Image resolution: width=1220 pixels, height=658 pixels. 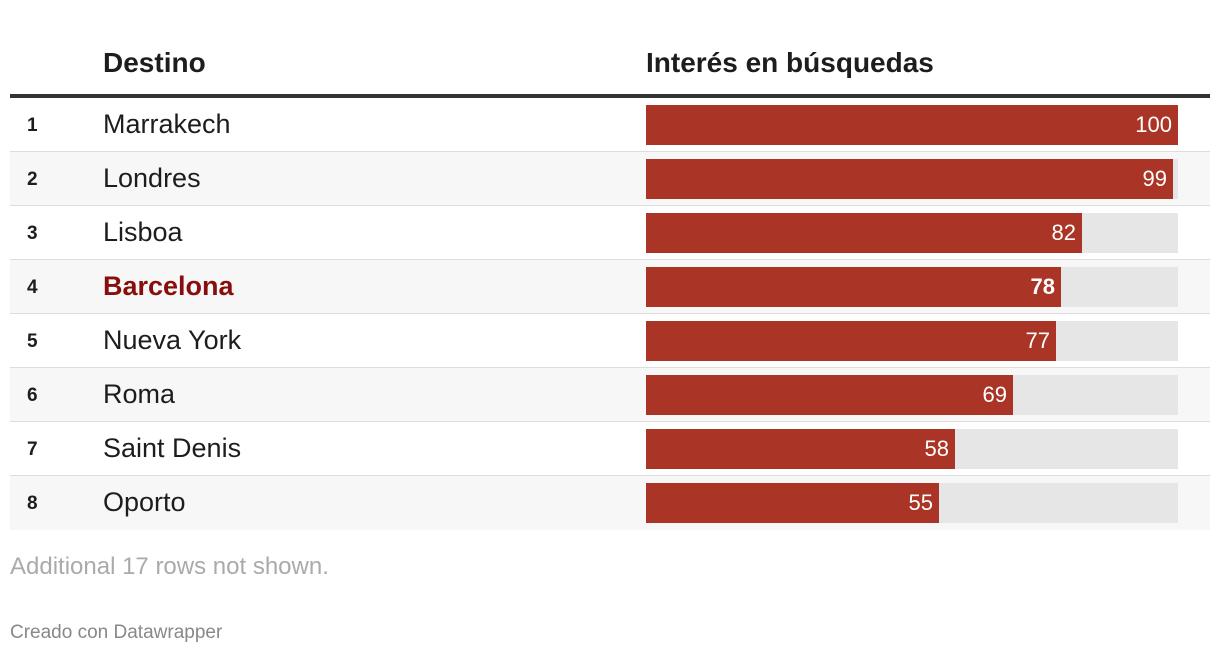 I want to click on column-header-interest: Interés en búsquedas, so click(x=790, y=62).